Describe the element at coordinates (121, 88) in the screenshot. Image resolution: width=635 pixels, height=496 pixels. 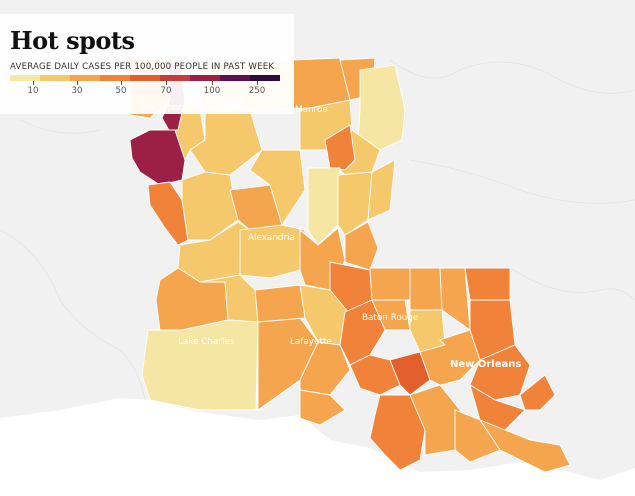
I see `legend-tick: 50` at that location.